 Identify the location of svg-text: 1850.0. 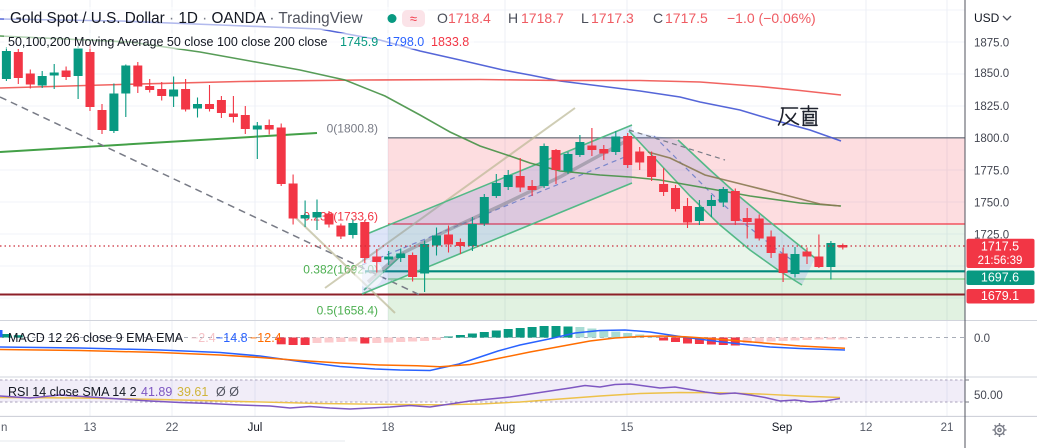
(991, 74).